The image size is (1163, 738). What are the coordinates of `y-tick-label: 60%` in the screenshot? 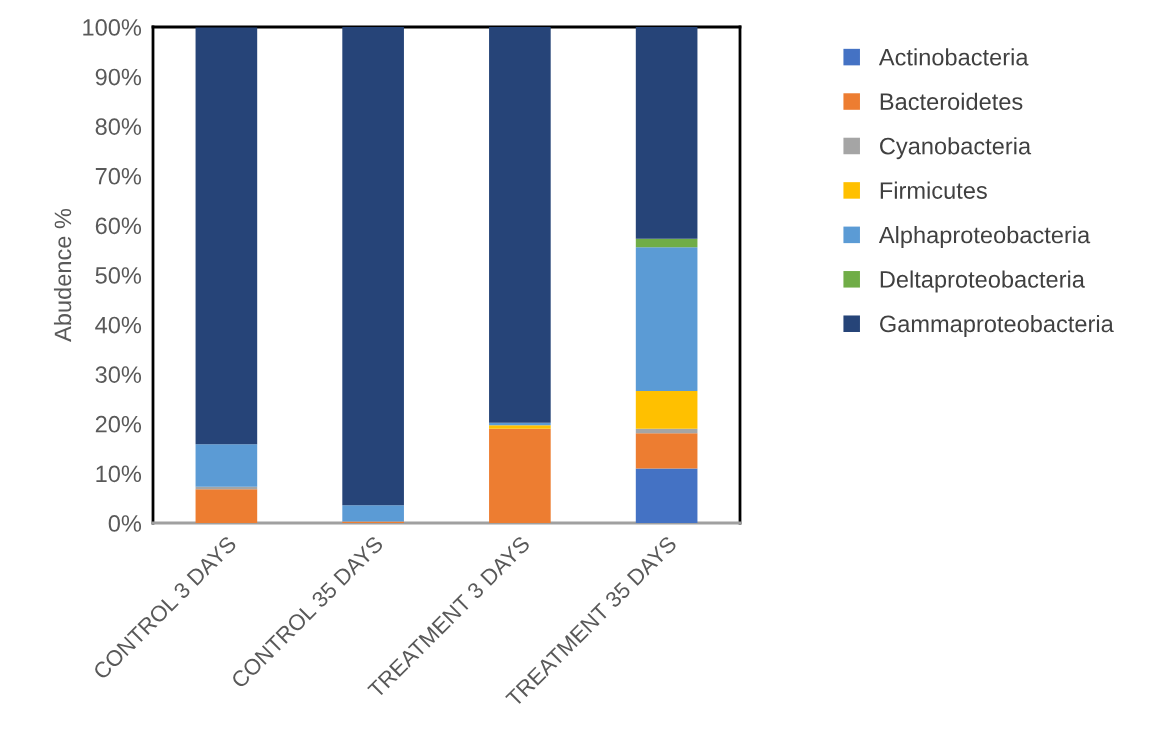 It's located at (118, 226).